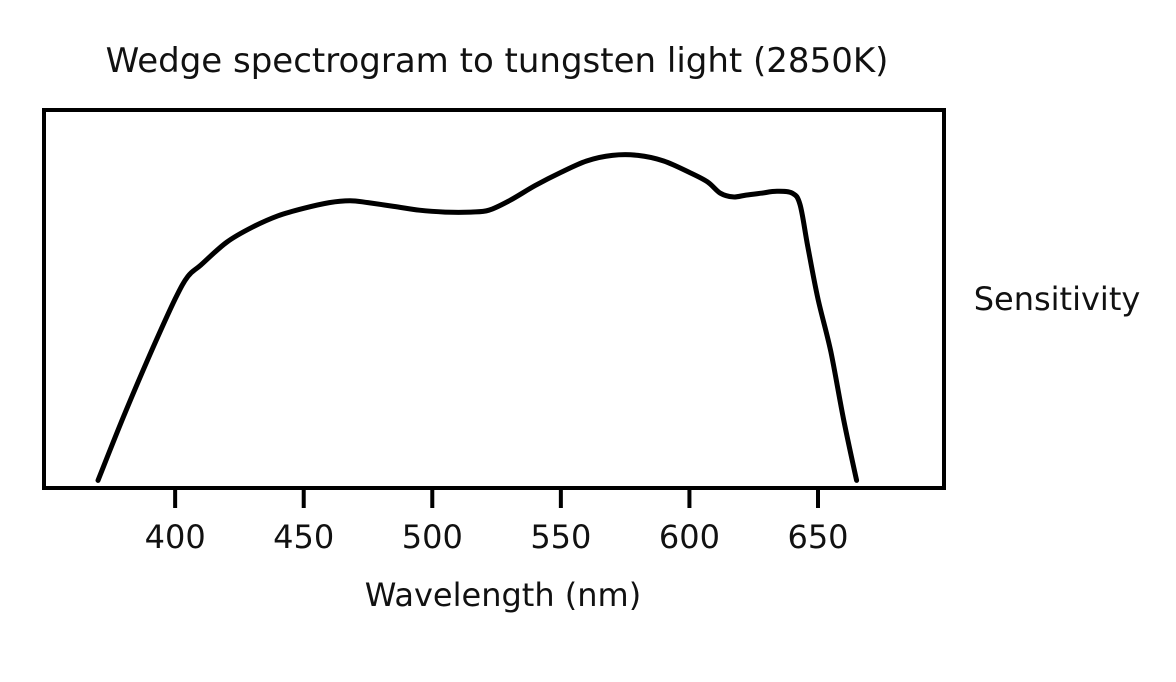 The image size is (1176, 682). Describe the element at coordinates (303, 537) in the screenshot. I see `x-tick-label: 450` at that location.